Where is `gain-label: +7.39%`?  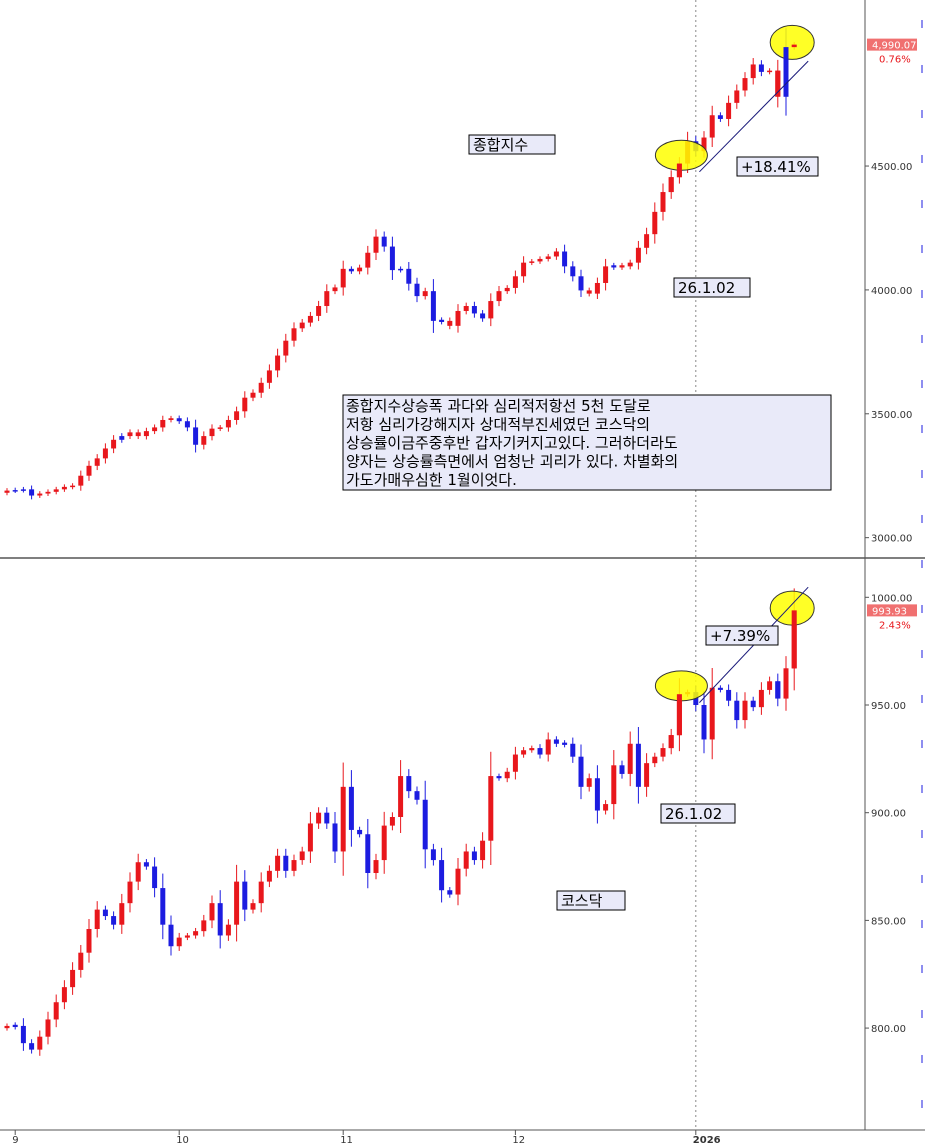
gain-label: +7.39% is located at coordinates (742, 635).